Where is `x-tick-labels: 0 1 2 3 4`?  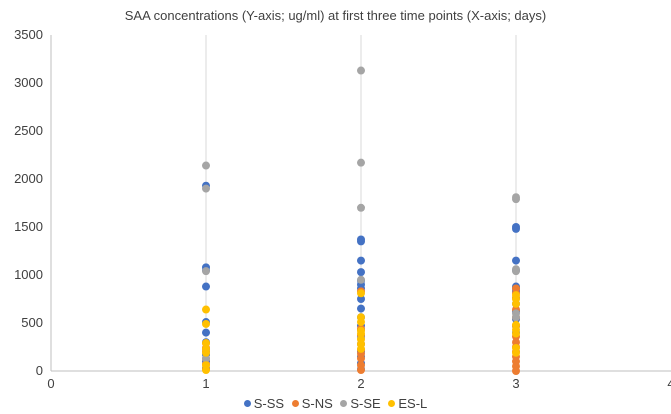
x-tick-labels: 0 1 2 3 4 is located at coordinates (359, 383).